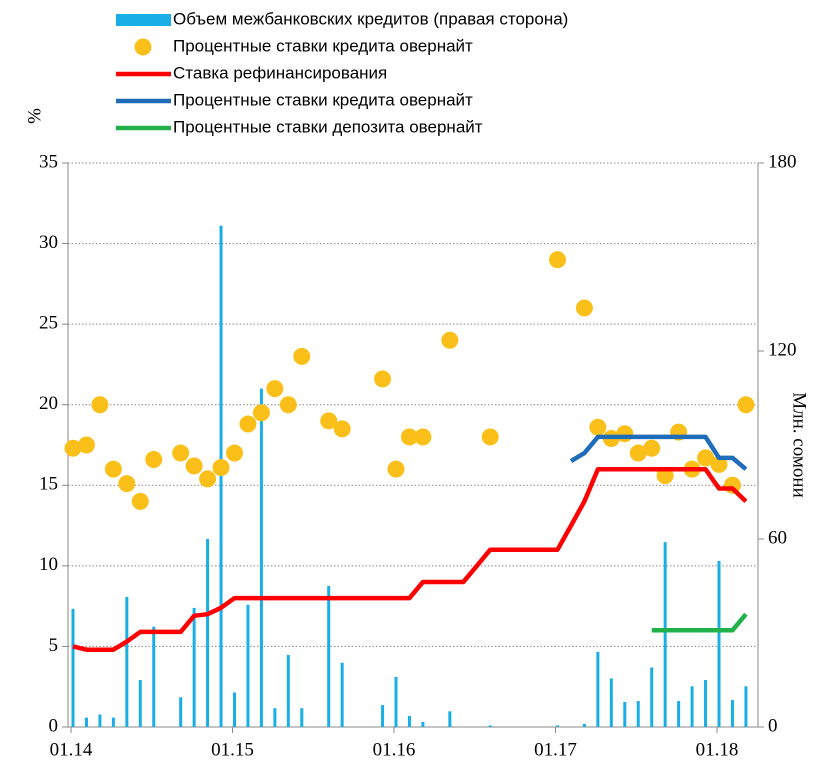 The image size is (828, 778). Describe the element at coordinates (48, 484) in the screenshot. I see `y-tick-label: 15` at that location.